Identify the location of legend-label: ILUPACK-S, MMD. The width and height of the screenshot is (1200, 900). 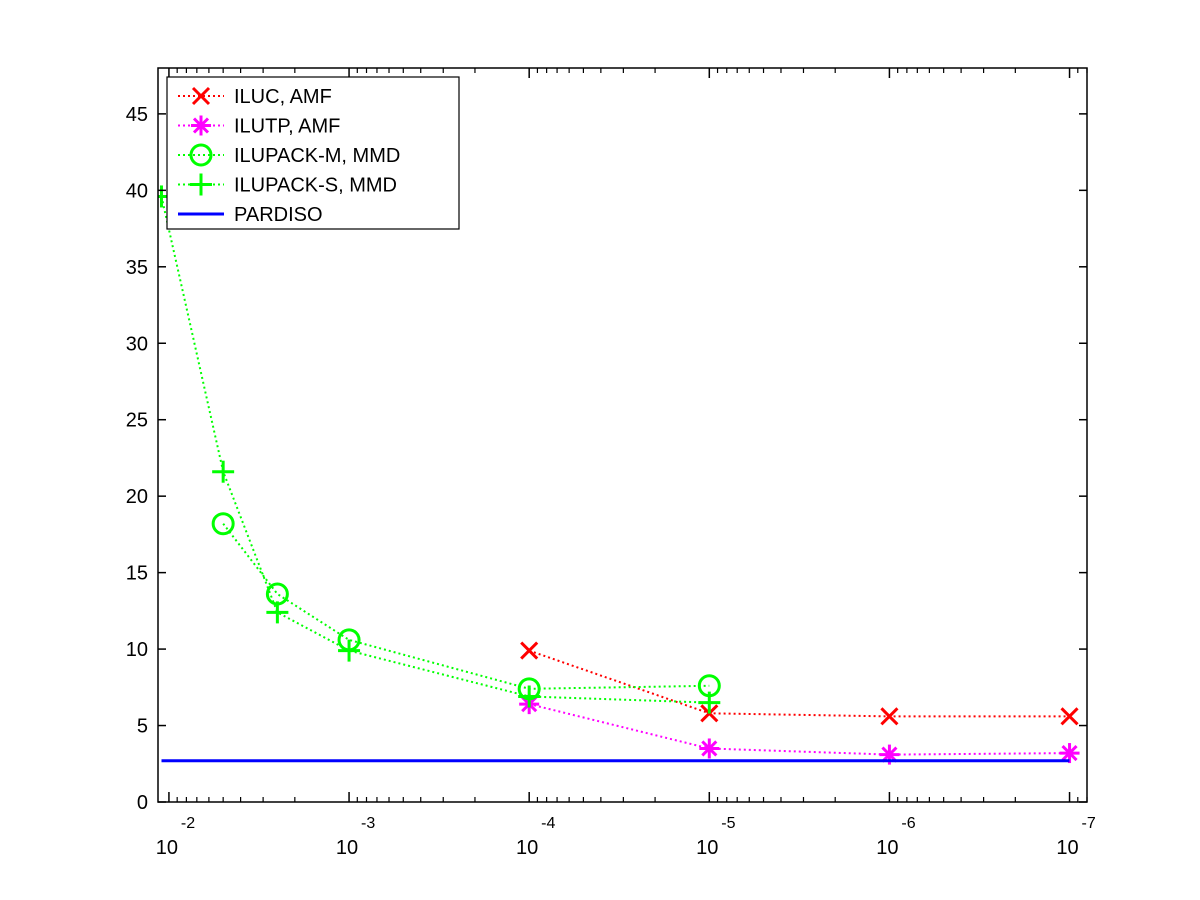
(315, 186).